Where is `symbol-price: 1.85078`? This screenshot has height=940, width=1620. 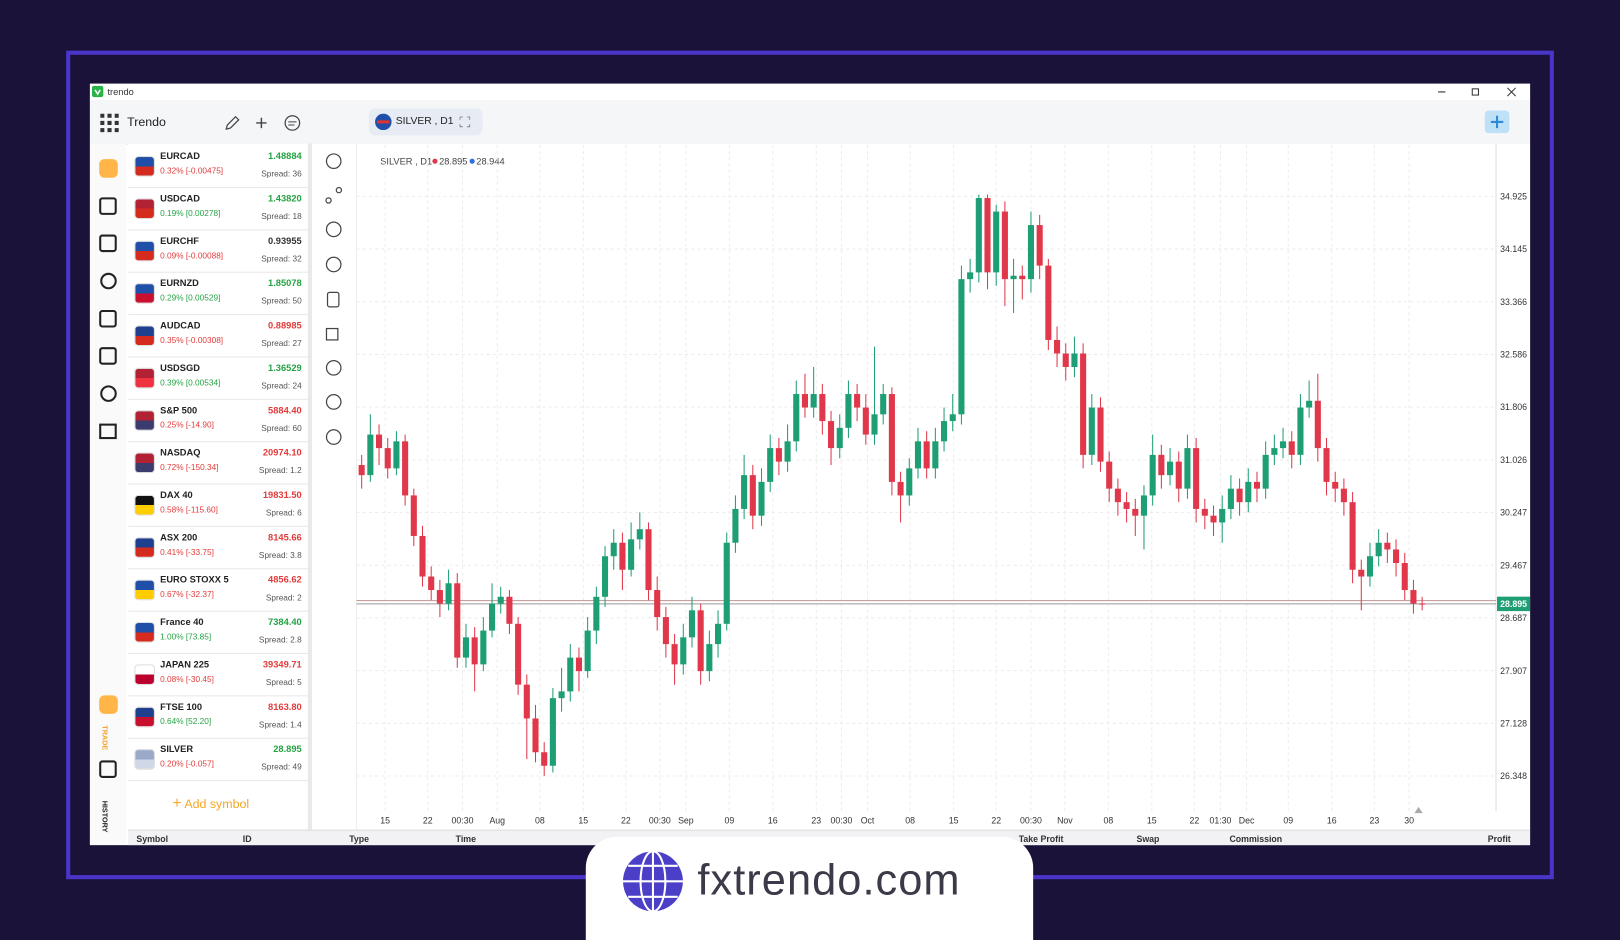 symbol-price: 1.85078 is located at coordinates (285, 283).